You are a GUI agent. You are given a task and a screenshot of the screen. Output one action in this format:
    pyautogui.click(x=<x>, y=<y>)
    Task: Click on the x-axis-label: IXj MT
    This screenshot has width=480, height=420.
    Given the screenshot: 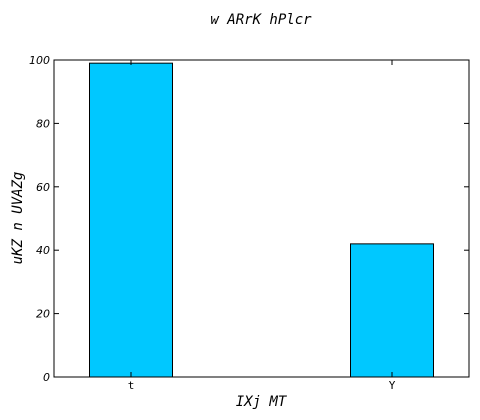 What is the action you would take?
    pyautogui.click(x=262, y=402)
    